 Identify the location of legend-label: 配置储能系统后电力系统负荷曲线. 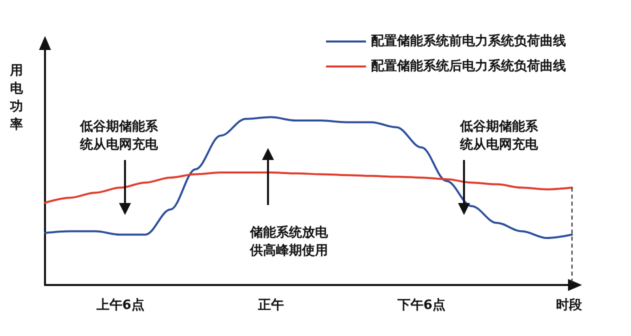
(468, 66).